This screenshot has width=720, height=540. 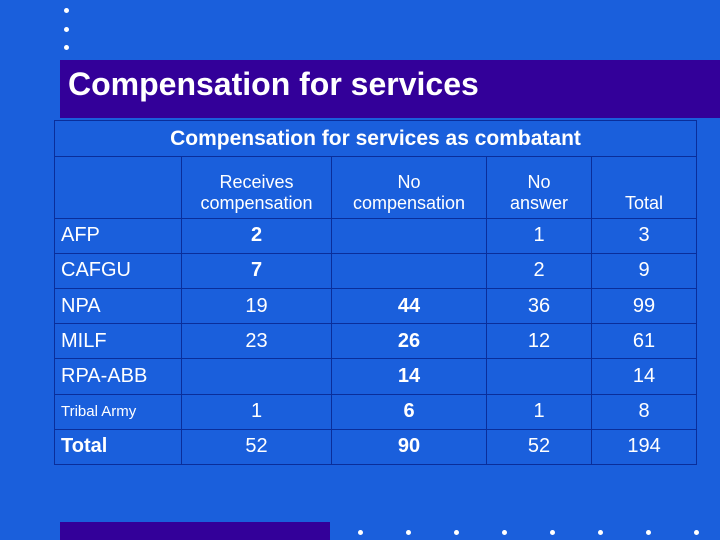 What do you see at coordinates (195, 531) in the screenshot?
I see `bottom-band` at bounding box center [195, 531].